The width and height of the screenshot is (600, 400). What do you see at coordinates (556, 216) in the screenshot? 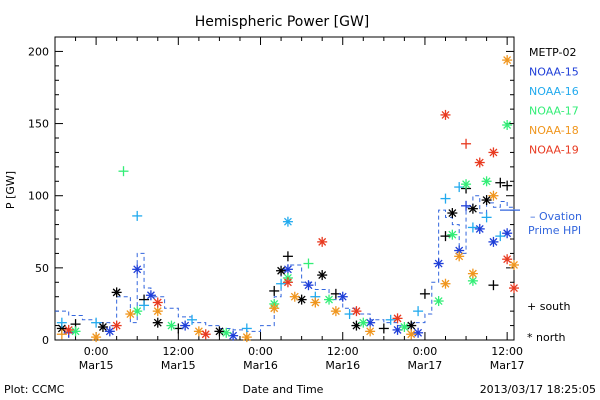
I see `ovation-label-1: – Ovation` at bounding box center [556, 216].